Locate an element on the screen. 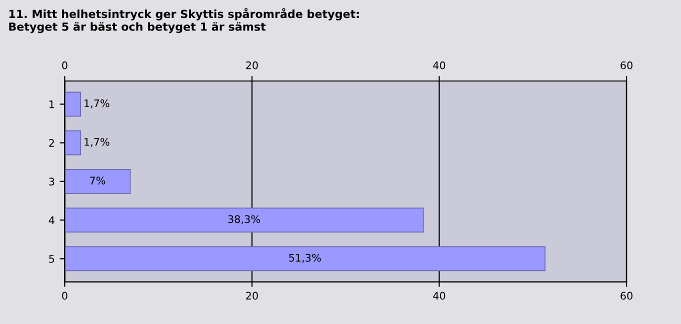 The height and width of the screenshot is (324, 681). x2-tick-label: 0 is located at coordinates (65, 65).